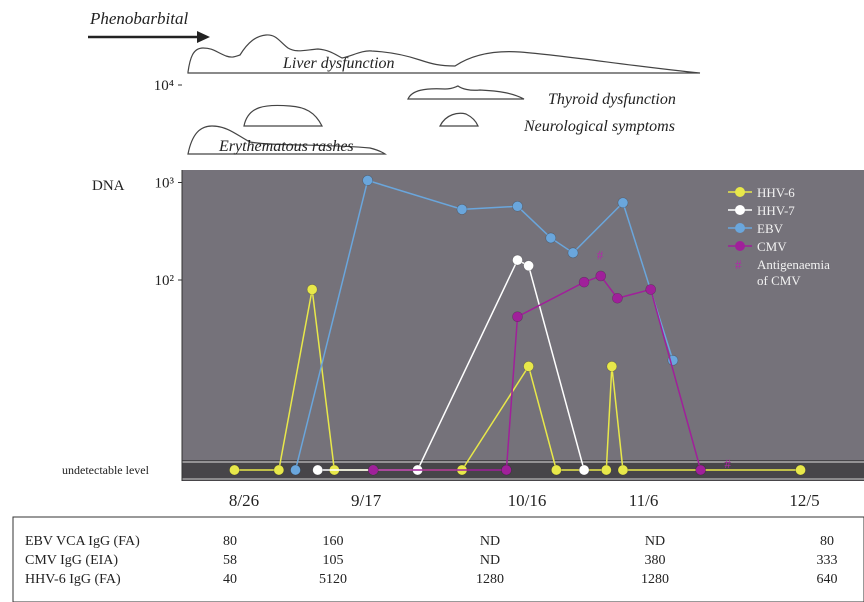  What do you see at coordinates (333, 579) in the screenshot?
I see `serology-cell: 5120` at bounding box center [333, 579].